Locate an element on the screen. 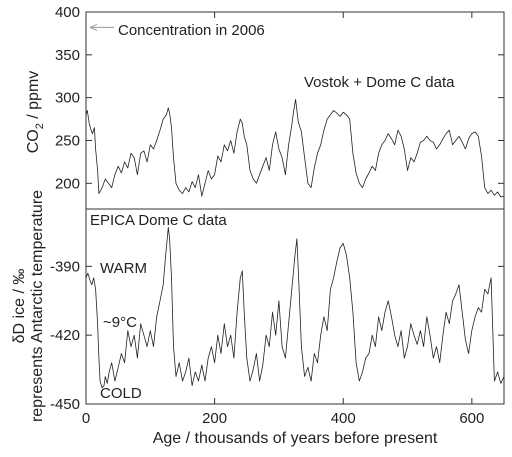 The height and width of the screenshot is (457, 512). xtick-label: 200 is located at coordinates (214, 418).